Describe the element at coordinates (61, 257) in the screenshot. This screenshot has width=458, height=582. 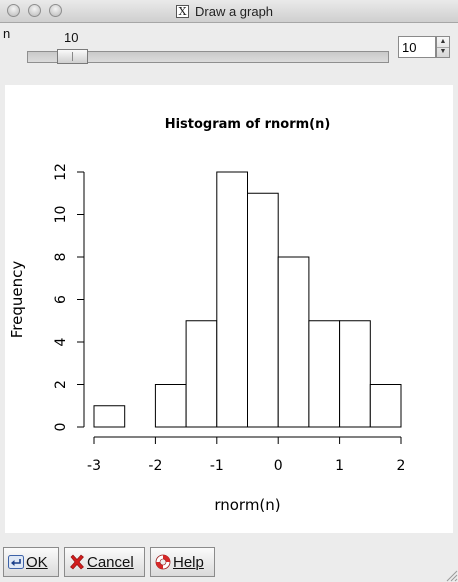
I see `y-tick-label: 8` at that location.